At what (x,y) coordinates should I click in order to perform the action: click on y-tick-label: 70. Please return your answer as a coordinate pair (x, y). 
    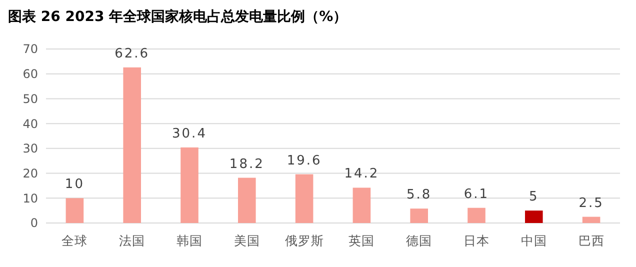
    Looking at the image, I should click on (30, 49).